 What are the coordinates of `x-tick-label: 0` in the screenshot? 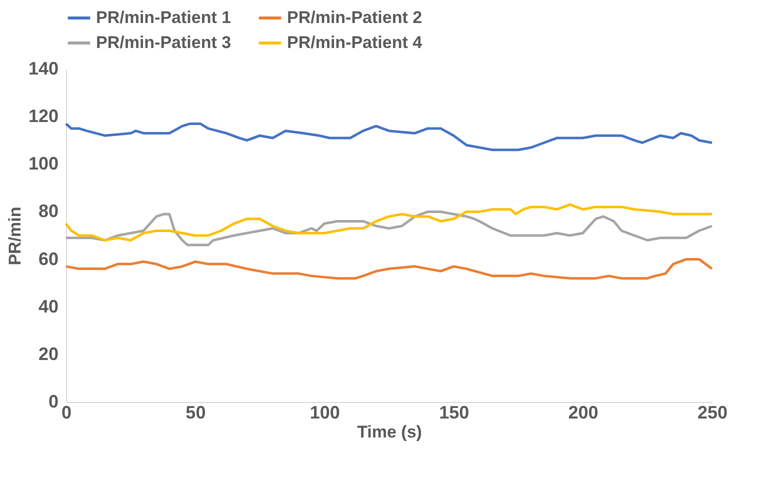 It's located at (66, 412).